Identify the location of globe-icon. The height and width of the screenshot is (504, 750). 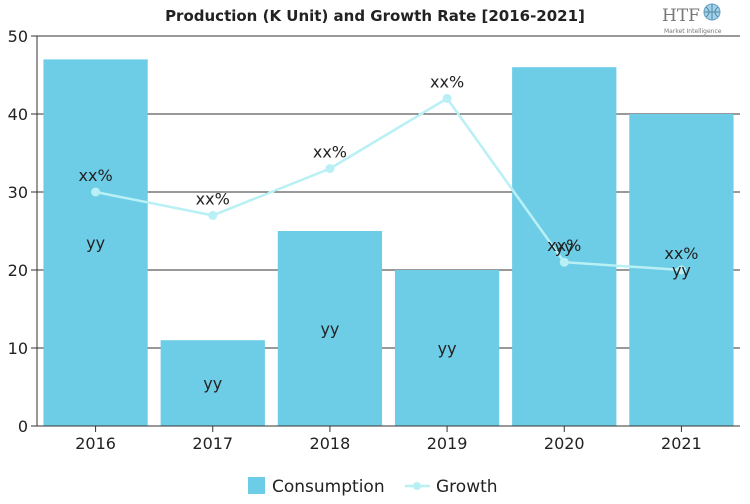
(712, 12).